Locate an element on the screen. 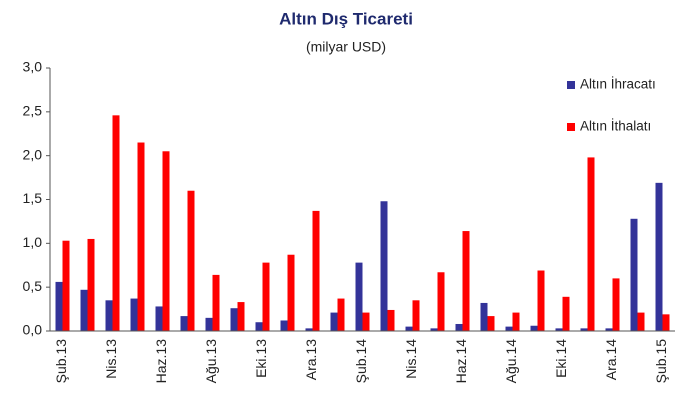  legend-label: Altın İthalatı is located at coordinates (615, 126).